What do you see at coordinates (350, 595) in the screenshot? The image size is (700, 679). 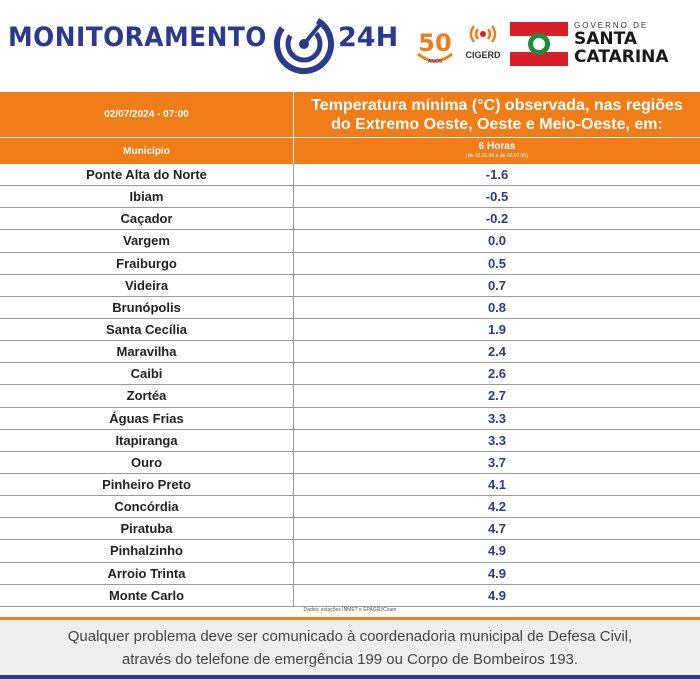 I see `table-row: Monte Carlo 4.9` at bounding box center [350, 595].